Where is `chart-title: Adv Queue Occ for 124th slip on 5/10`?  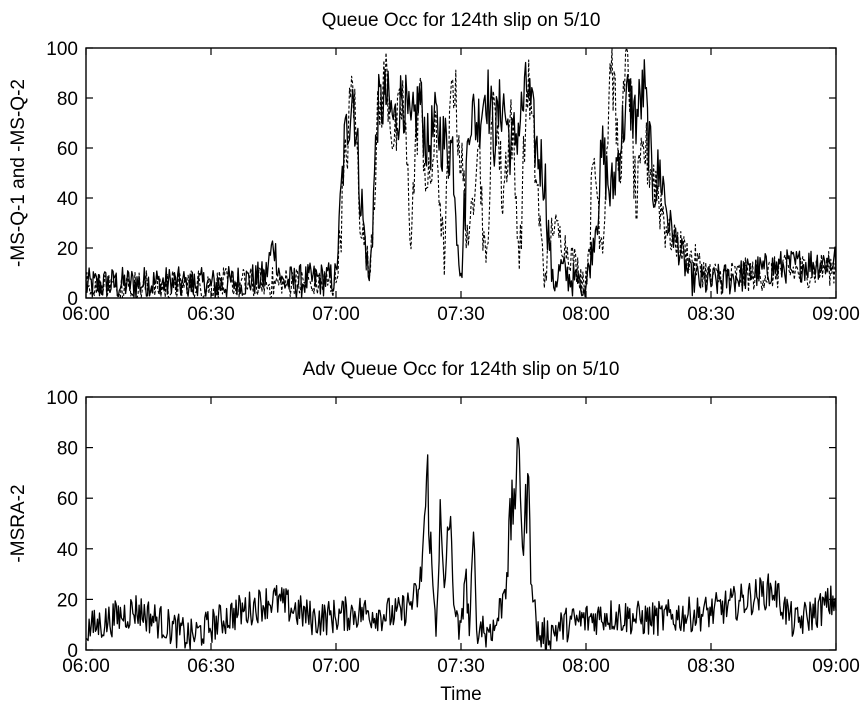
chart-title: Adv Queue Occ for 124th slip on 5/10 is located at coordinates (461, 369).